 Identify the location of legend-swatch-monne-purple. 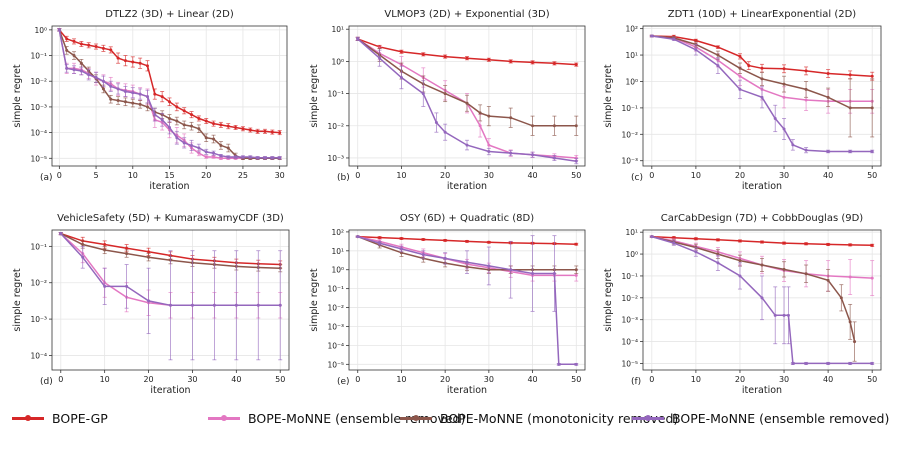
(648, 418).